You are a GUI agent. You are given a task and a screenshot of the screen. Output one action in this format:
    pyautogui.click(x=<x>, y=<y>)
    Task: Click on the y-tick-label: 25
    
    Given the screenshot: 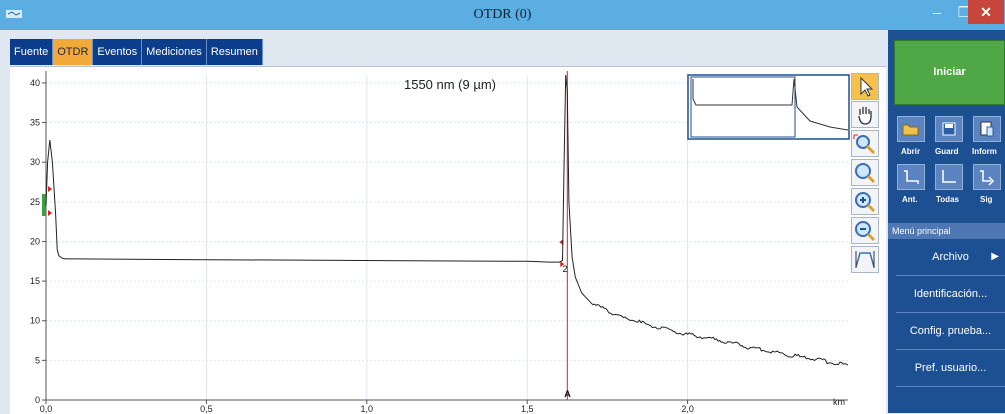 What is the action you would take?
    pyautogui.click(x=35, y=202)
    